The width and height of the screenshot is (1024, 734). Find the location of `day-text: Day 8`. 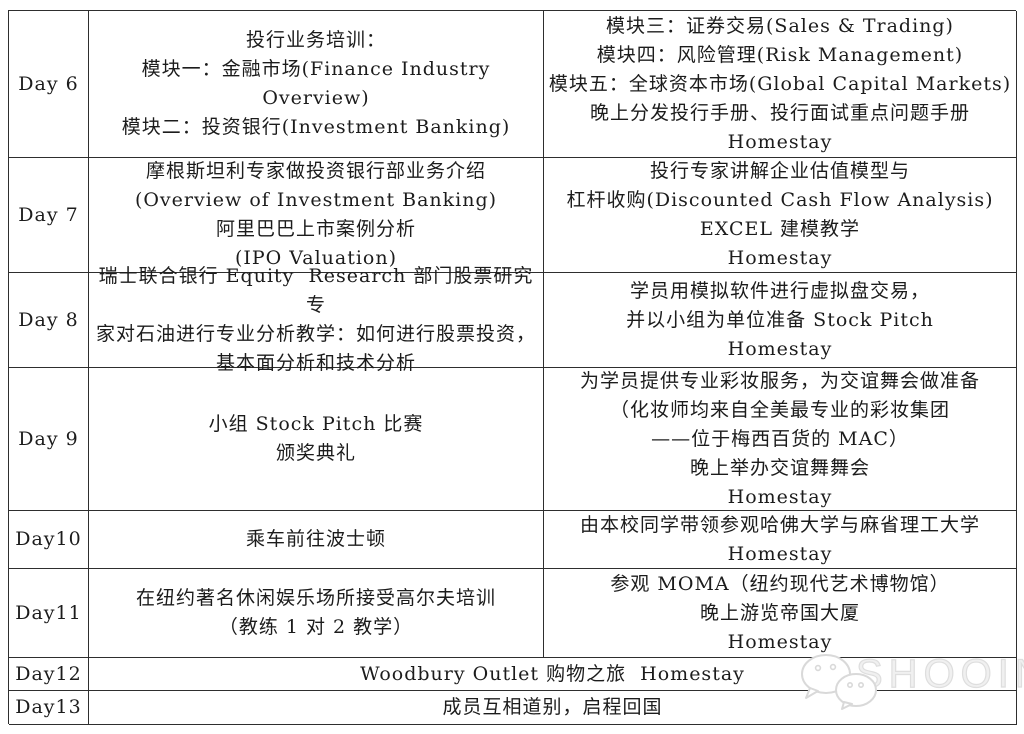

day-text: Day 8 is located at coordinates (48, 319).